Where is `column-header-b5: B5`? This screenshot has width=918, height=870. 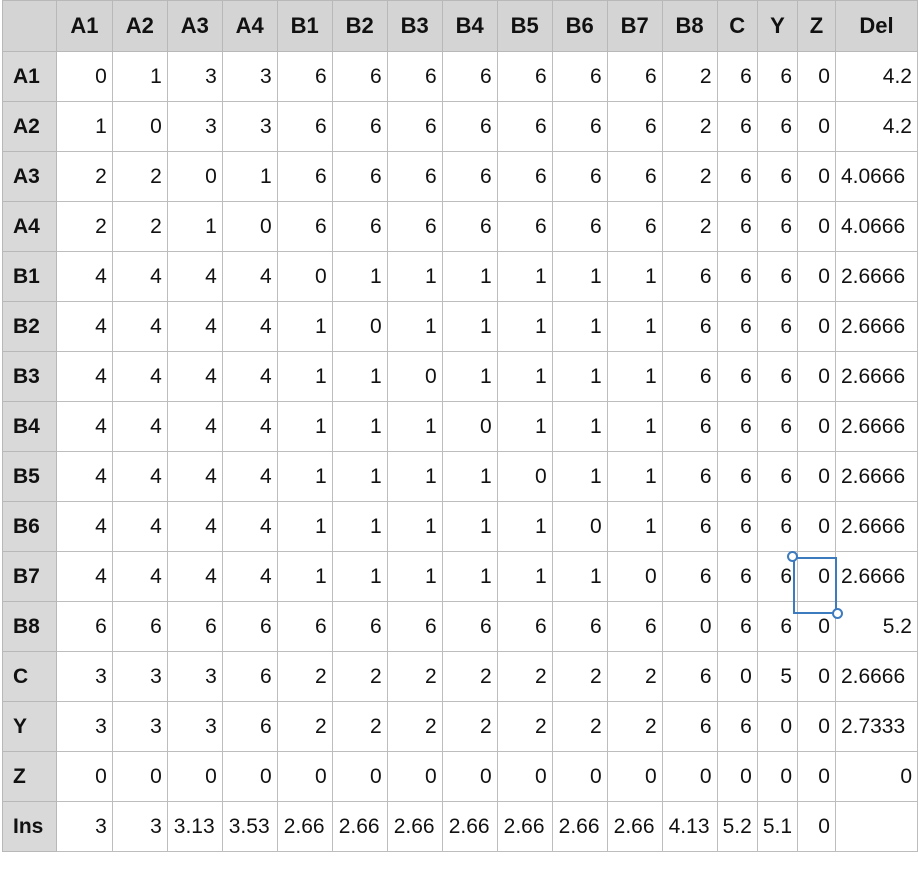 column-header-b5: B5 is located at coordinates (524, 26).